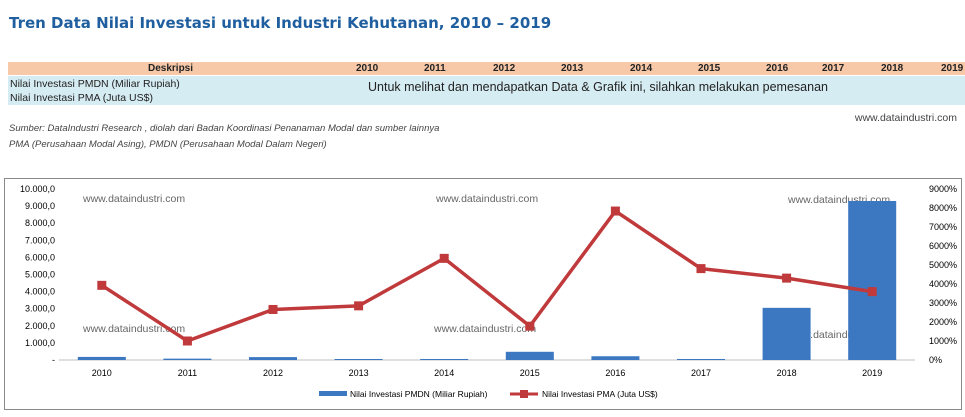 The width and height of the screenshot is (965, 417). I want to click on x-tick-label: 2012, so click(273, 373).